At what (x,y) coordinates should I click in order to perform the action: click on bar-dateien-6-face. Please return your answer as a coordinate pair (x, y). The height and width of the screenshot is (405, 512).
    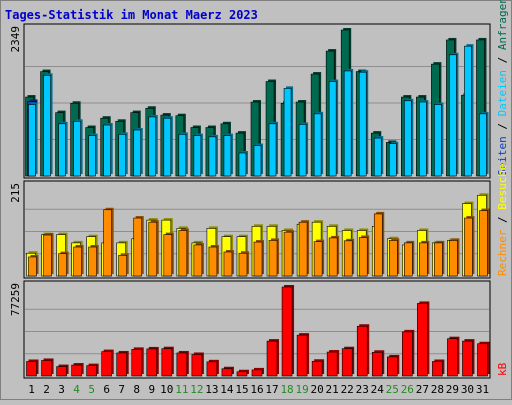
    Looking at the image, I should click on (107, 150).